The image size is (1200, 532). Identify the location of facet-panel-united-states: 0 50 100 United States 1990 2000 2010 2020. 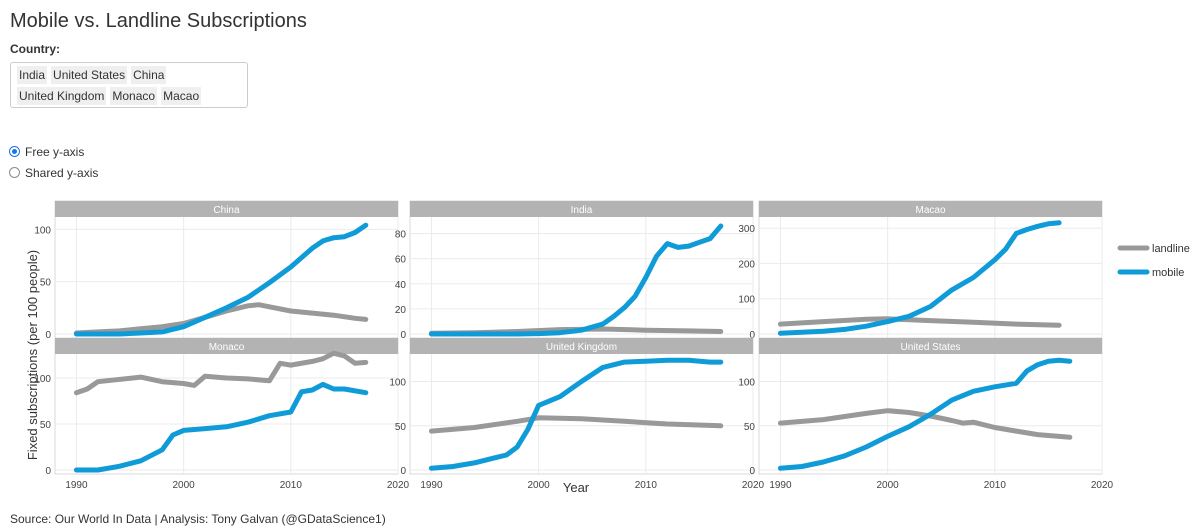
(926, 414).